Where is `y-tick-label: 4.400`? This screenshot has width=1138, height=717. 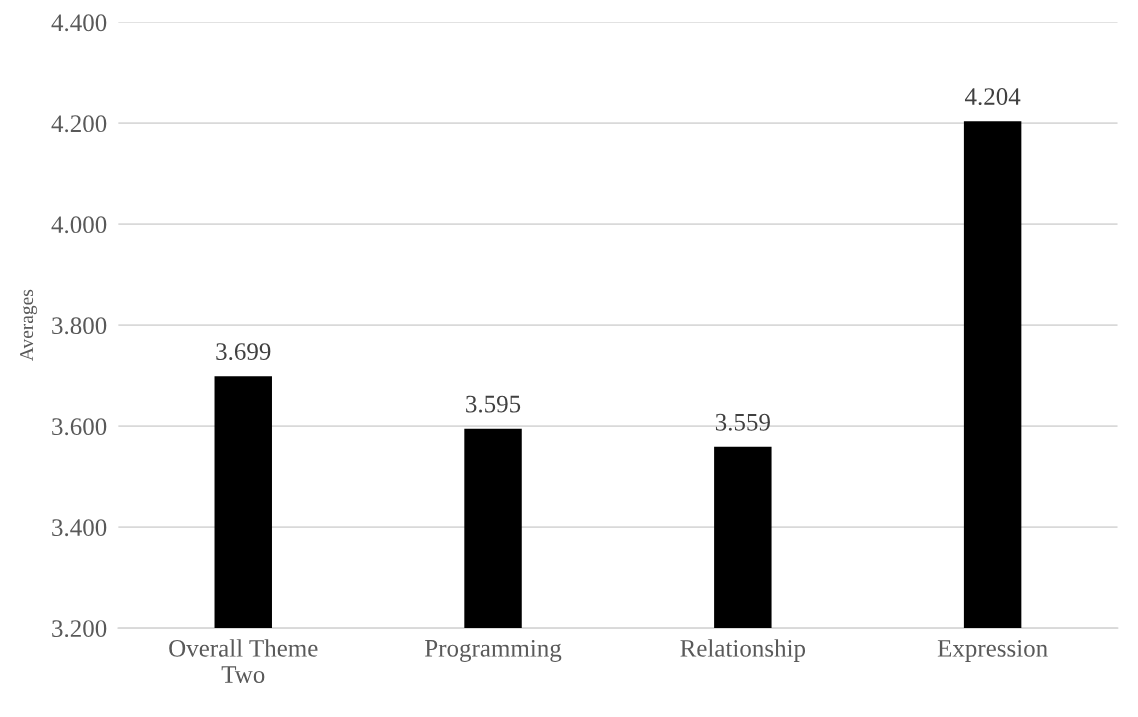
y-tick-label: 4.400 is located at coordinates (79, 23).